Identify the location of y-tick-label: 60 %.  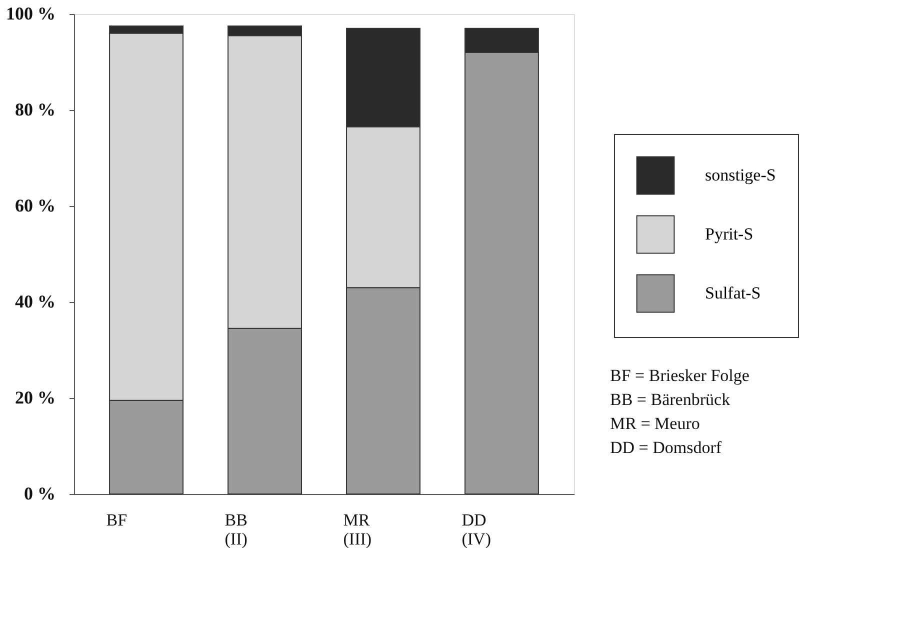
(35, 206).